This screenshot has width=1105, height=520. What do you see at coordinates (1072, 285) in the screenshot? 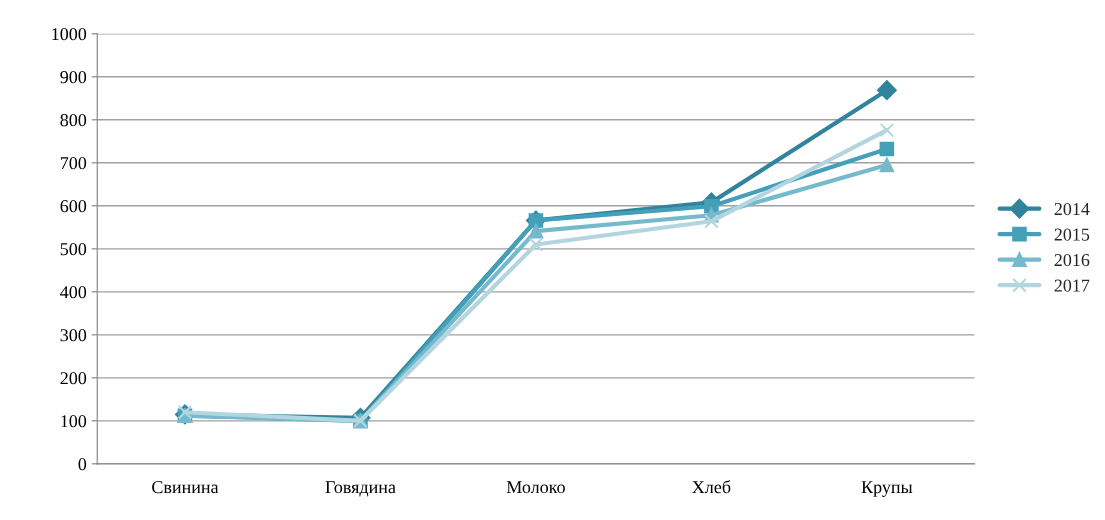
I see `legend-label: 2017` at bounding box center [1072, 285].